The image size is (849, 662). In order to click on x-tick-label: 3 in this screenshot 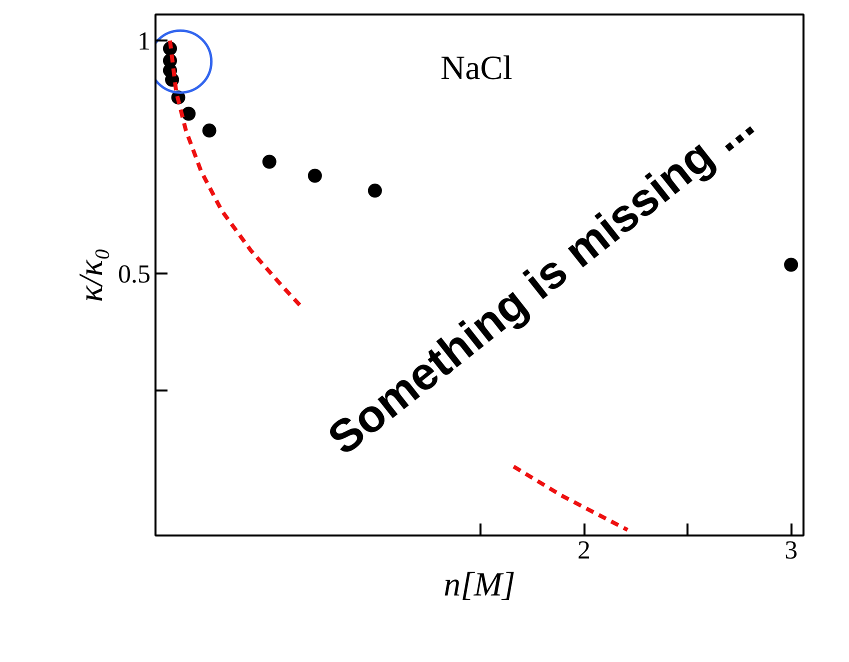, I will do `click(791, 550)`.